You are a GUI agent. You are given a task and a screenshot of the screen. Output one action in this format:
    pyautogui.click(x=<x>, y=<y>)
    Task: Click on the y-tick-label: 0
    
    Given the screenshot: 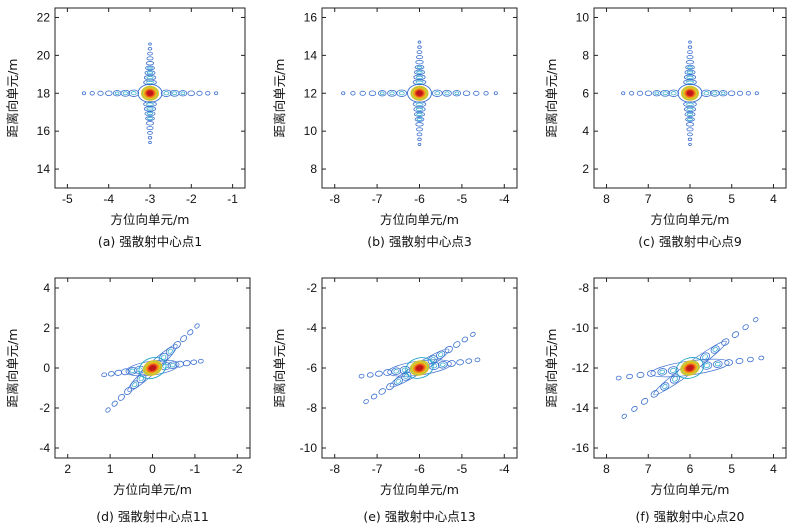 What is the action you would take?
    pyautogui.click(x=46, y=368)
    